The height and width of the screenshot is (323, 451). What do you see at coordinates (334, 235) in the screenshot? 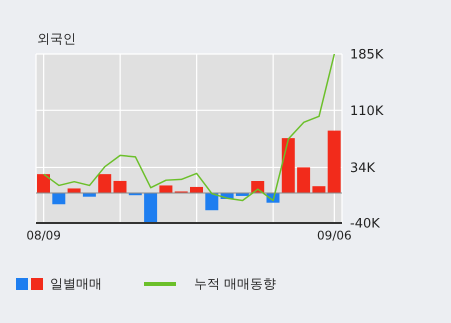
I see `x-tick-label: 09/06` at bounding box center [334, 235].